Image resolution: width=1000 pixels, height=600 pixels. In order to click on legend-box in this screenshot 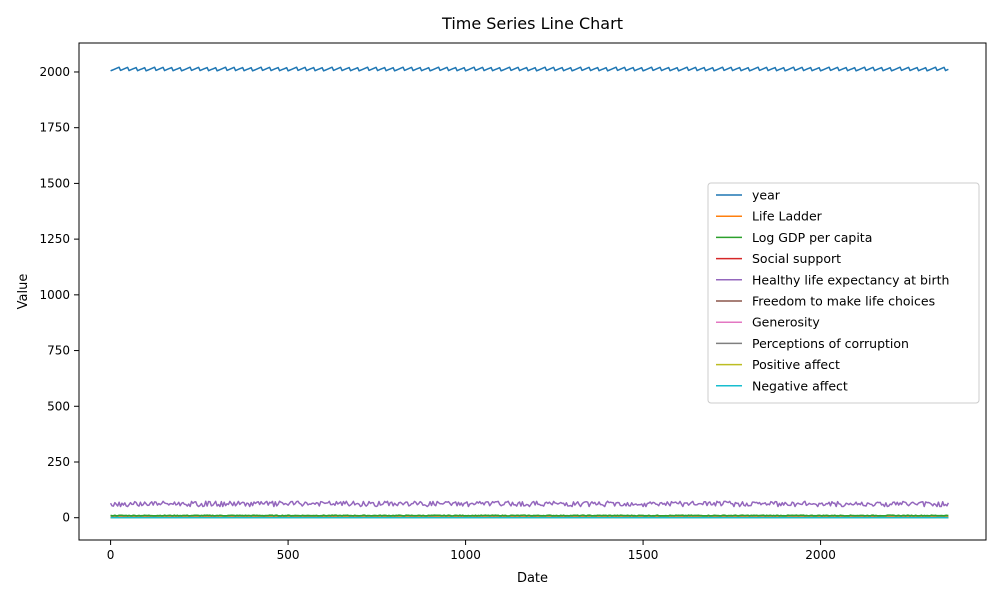, I will do `click(843, 293)`.